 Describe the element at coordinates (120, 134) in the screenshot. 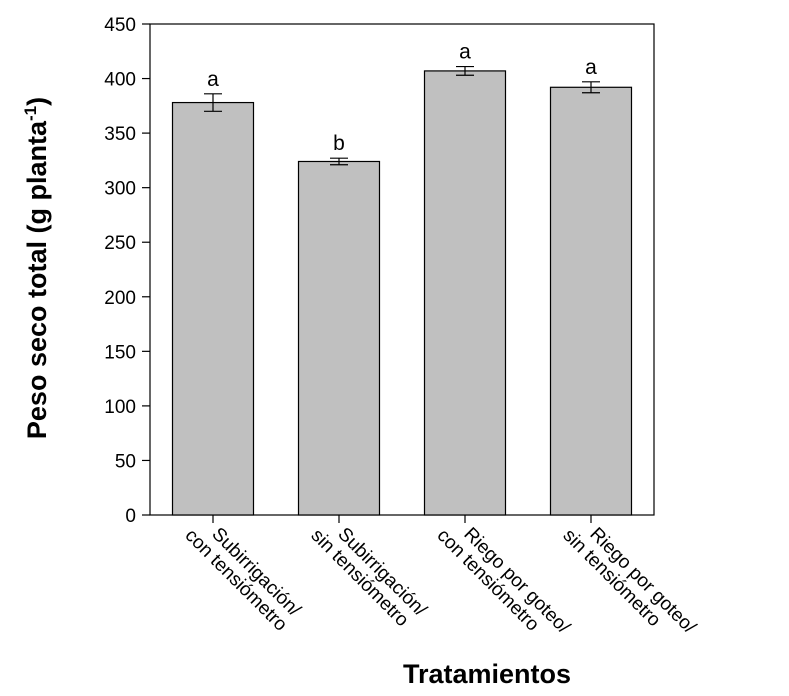

I see `y-tick-label: 350` at that location.